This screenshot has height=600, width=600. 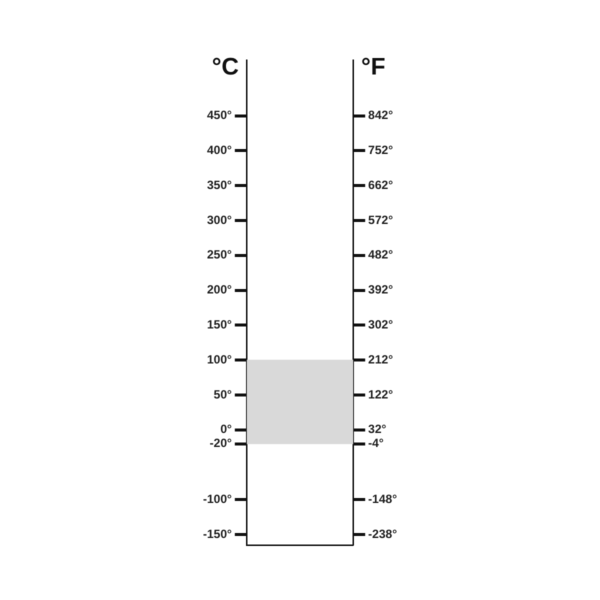 I want to click on y2-tick-label: 662°, so click(x=381, y=185).